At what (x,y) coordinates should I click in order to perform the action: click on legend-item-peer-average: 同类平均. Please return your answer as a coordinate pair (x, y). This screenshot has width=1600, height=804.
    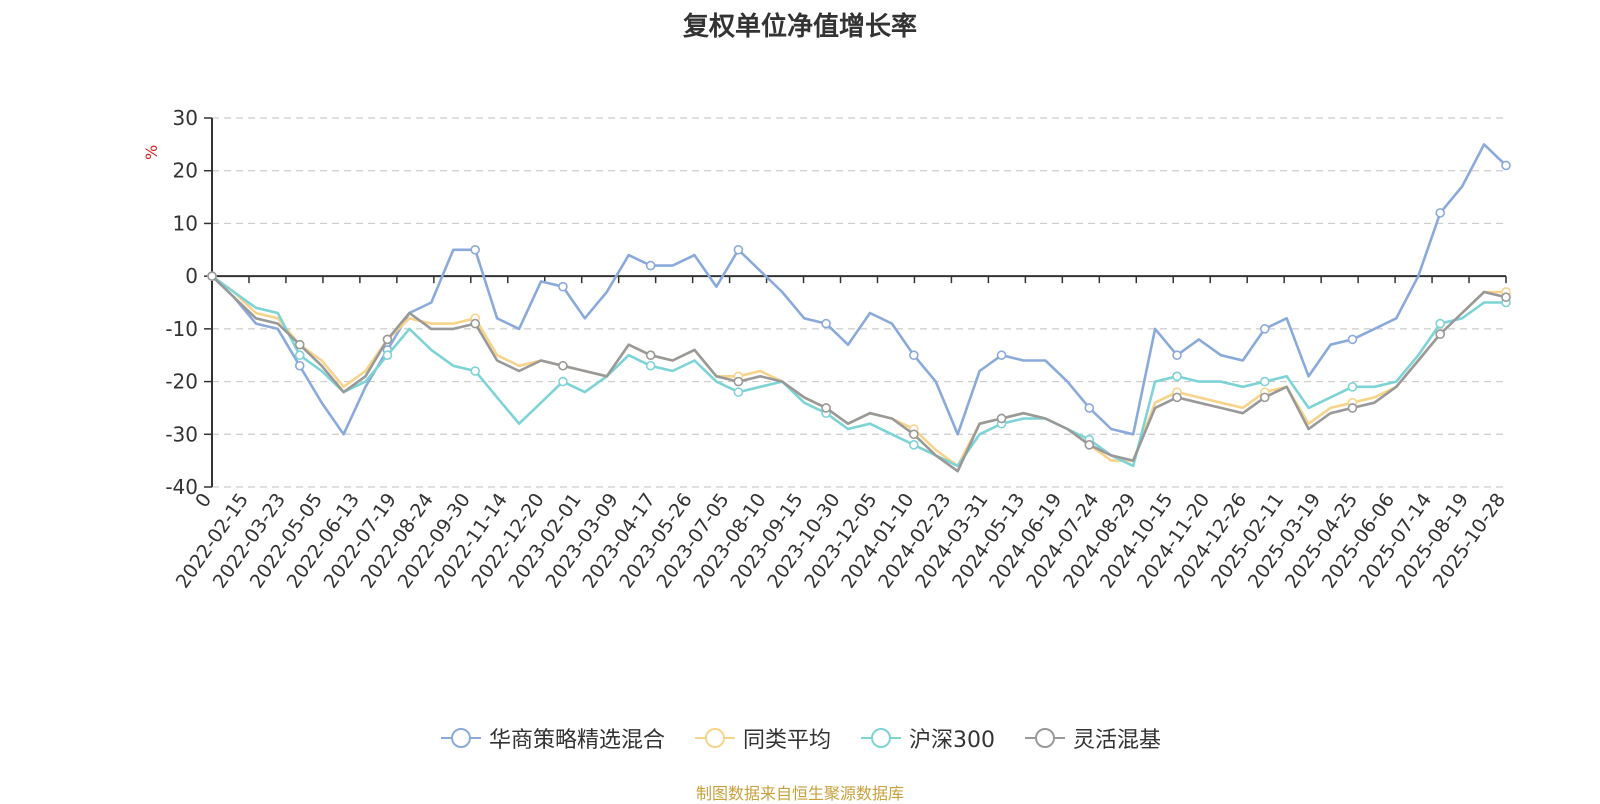
    Looking at the image, I should click on (762, 738).